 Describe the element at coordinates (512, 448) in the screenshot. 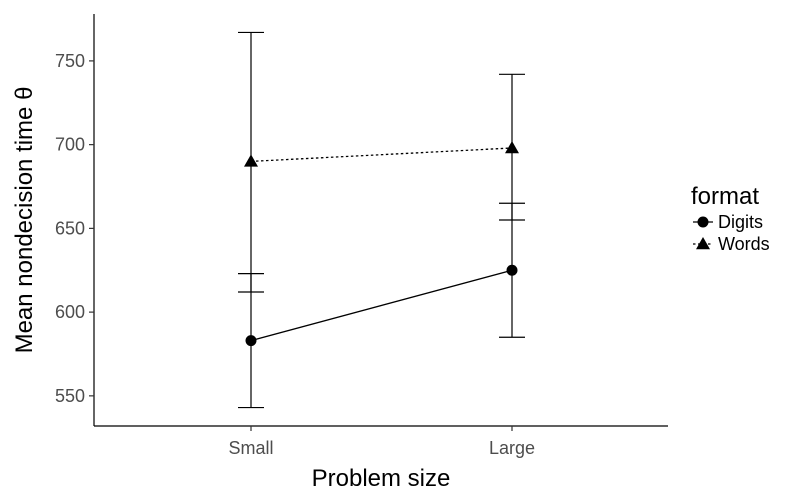

I see `x-tick-label: Large` at that location.